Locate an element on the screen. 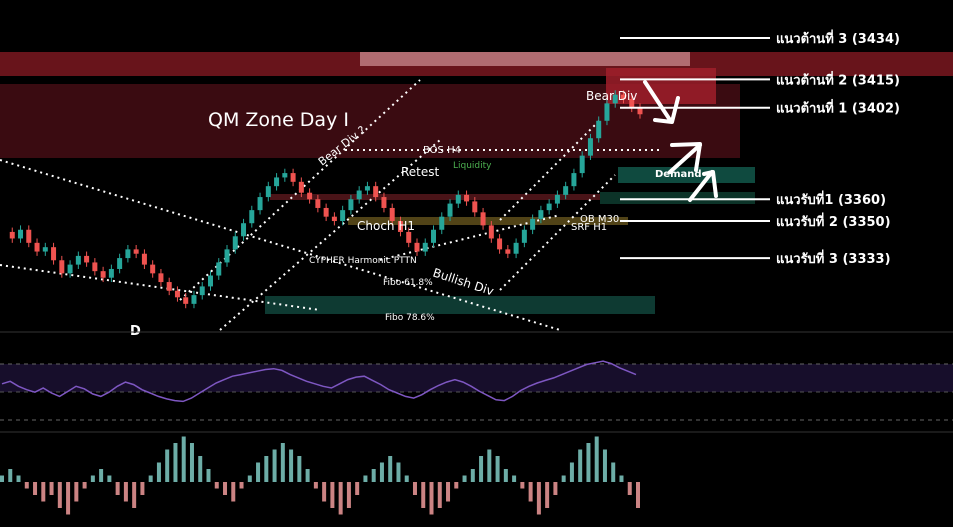 Image resolution: width=953 pixels, height=527 pixels. histogram is located at coordinates (320, 475).